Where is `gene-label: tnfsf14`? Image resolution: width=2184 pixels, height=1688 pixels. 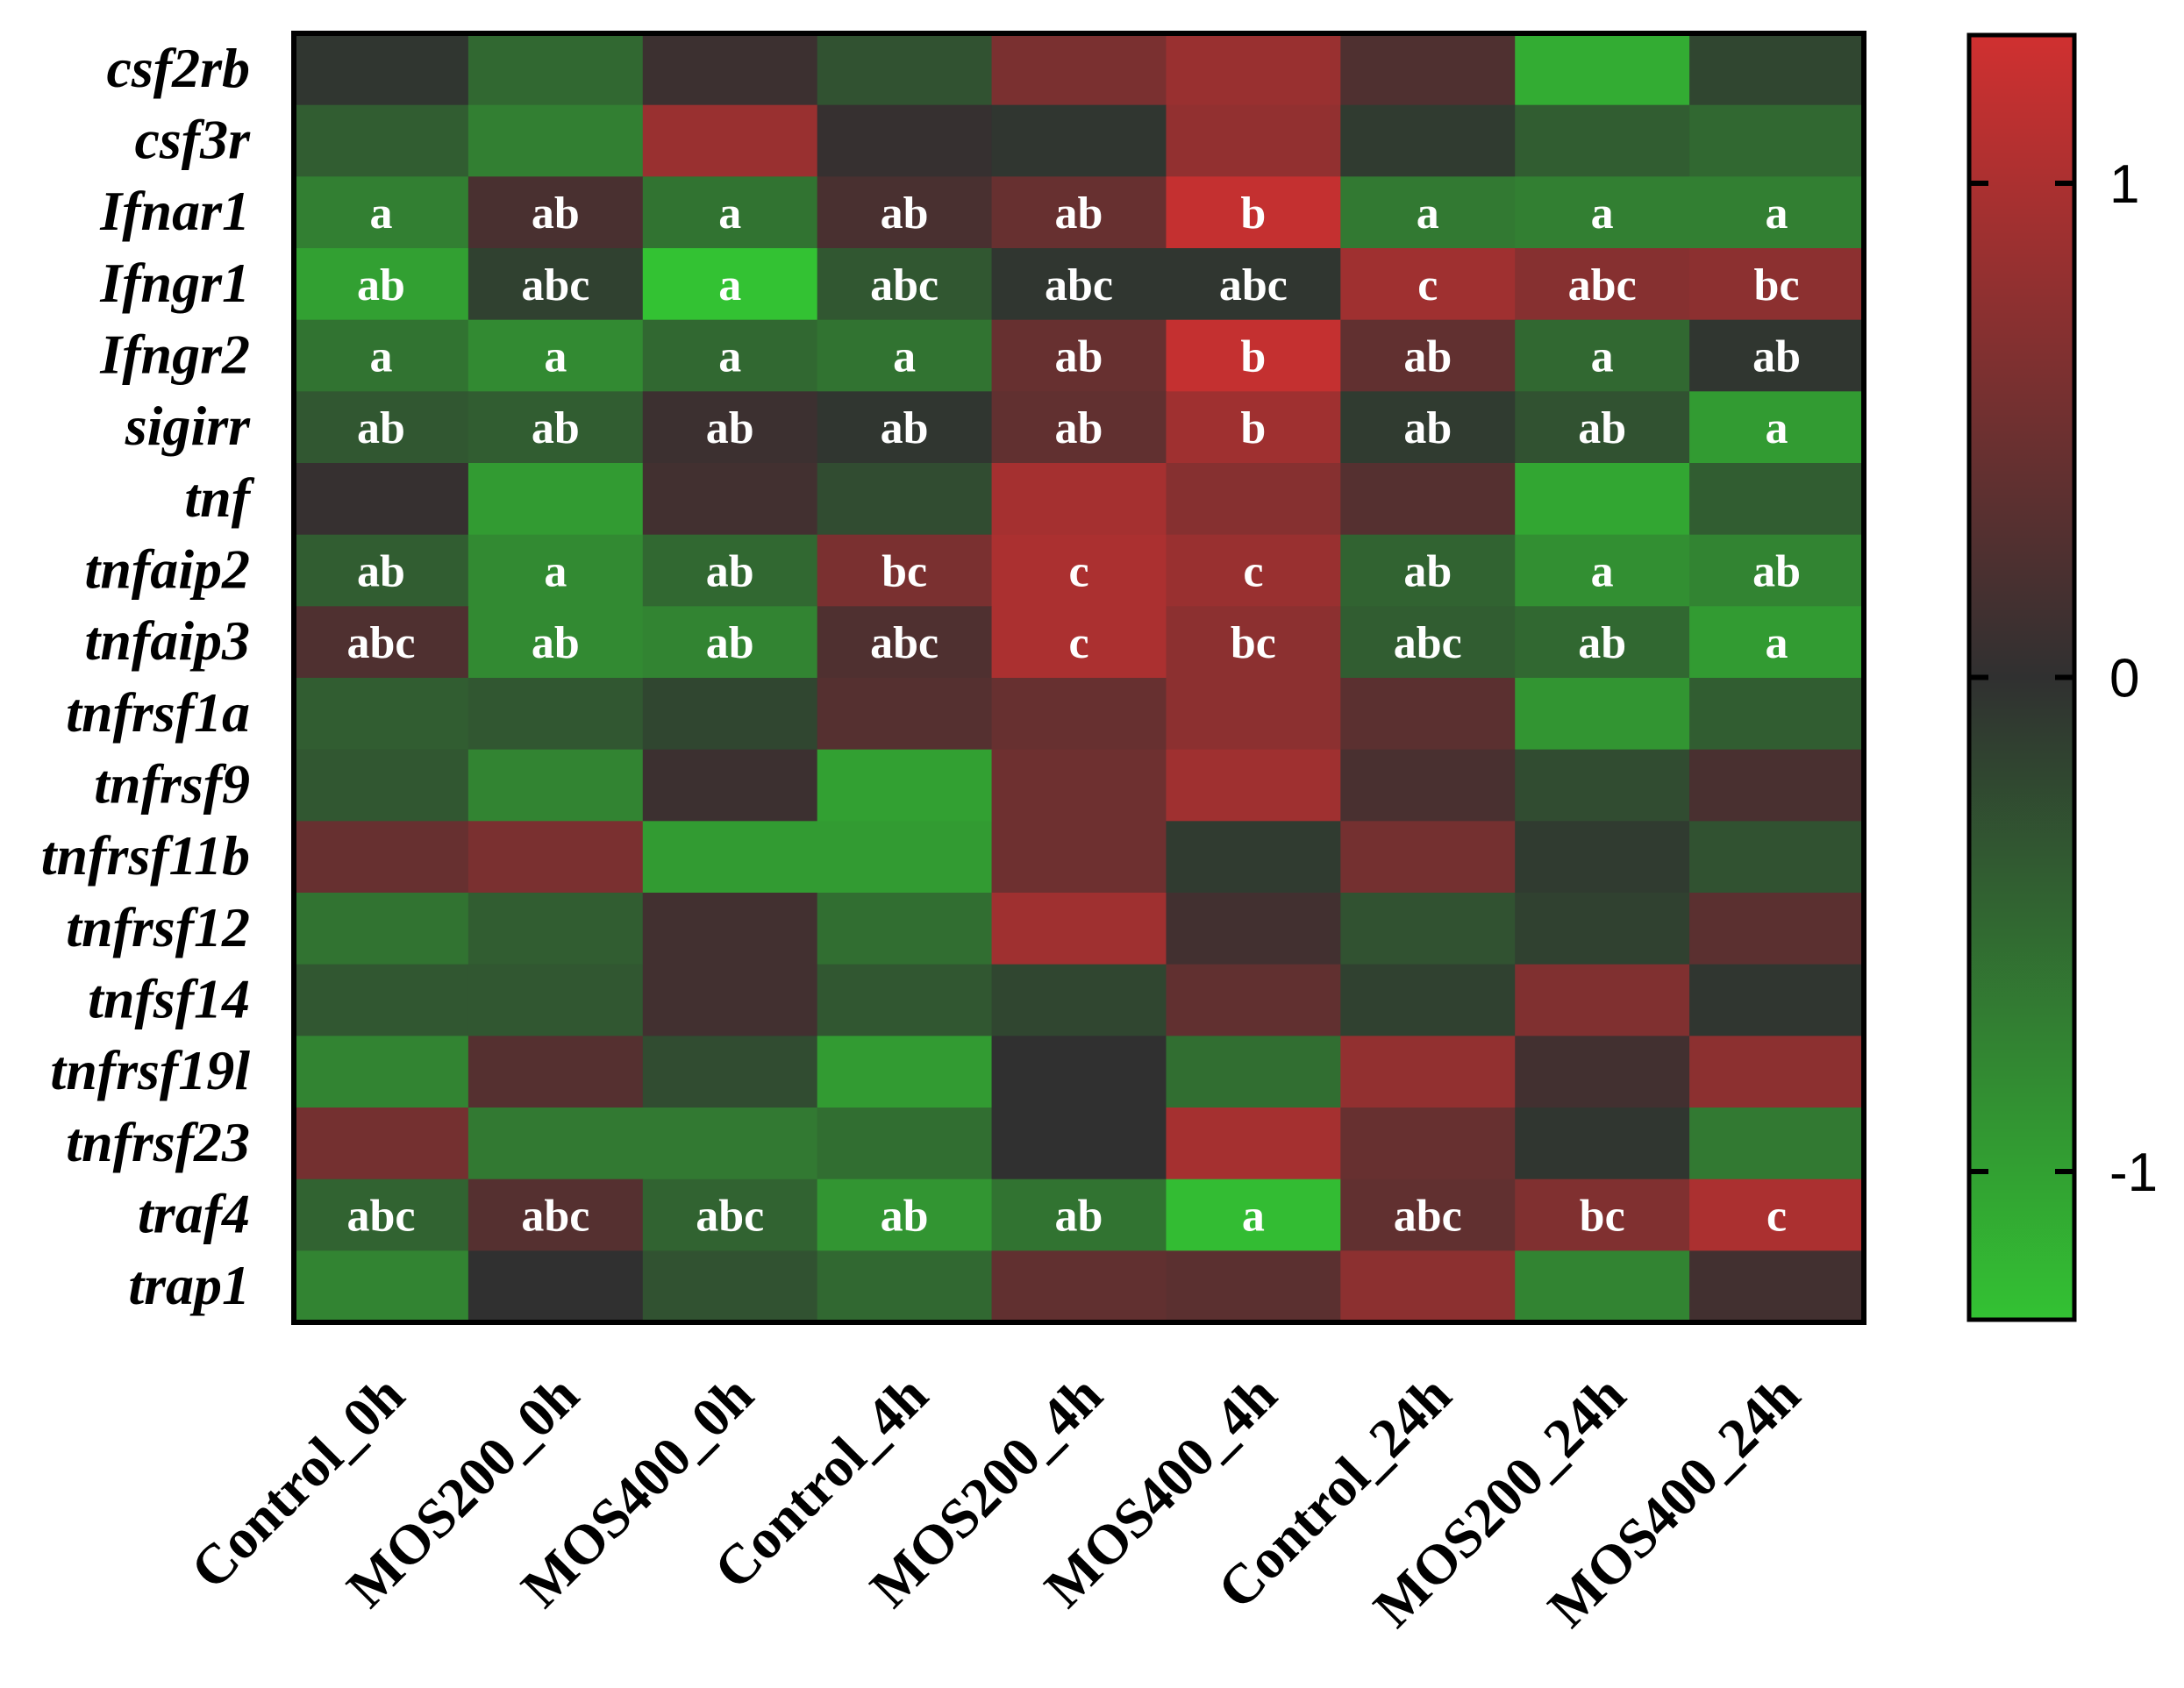
gene-label: tnfsf14 is located at coordinates (169, 999).